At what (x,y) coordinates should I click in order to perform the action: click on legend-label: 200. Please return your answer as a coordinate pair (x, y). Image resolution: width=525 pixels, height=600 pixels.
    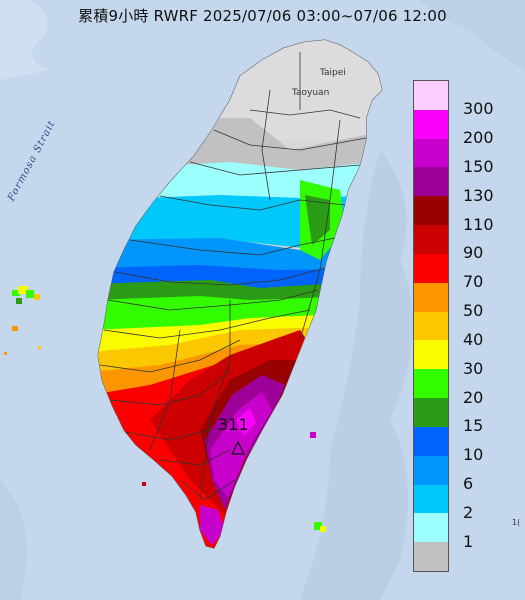
    Looking at the image, I should click on (478, 138).